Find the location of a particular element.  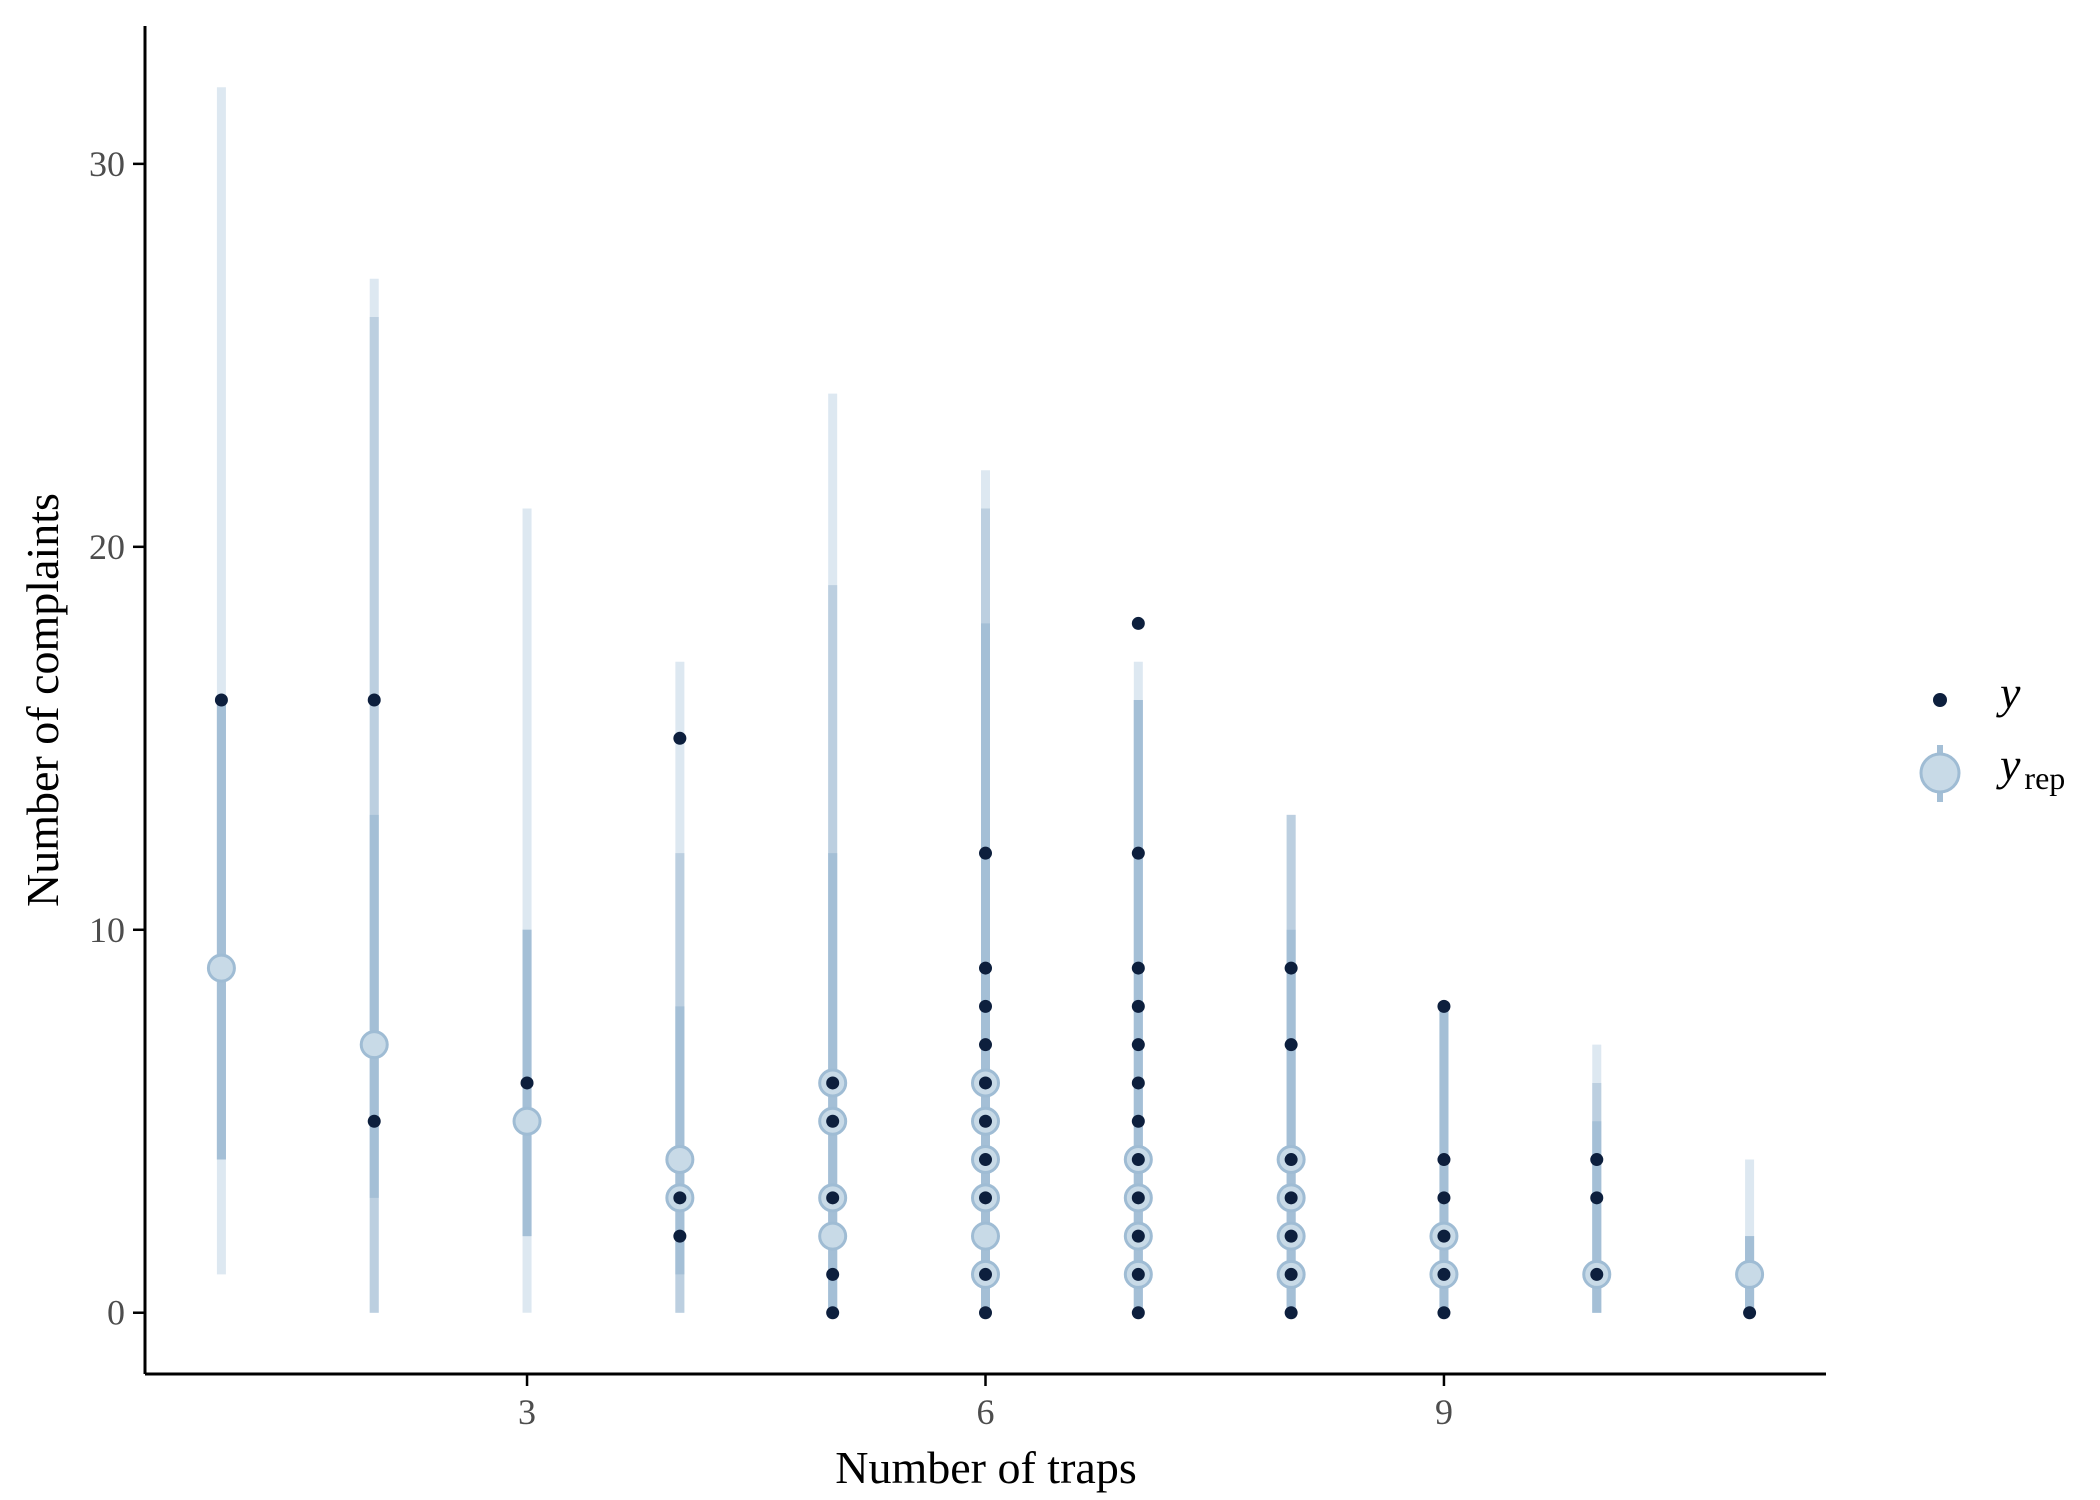

legend-yrep-label: y rep is located at coordinates (2030, 767).